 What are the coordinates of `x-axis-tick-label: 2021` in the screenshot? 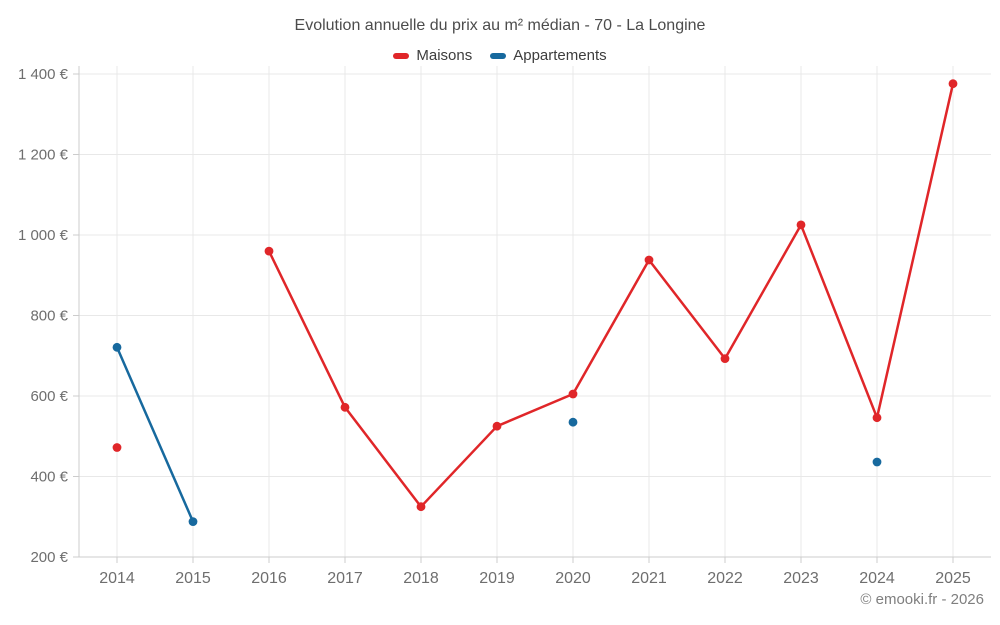 It's located at (649, 578).